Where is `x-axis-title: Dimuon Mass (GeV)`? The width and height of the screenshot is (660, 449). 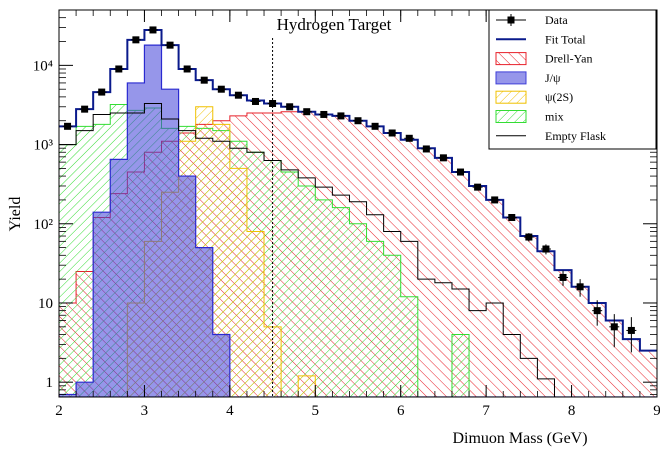
x-axis-title: Dimuon Mass (GeV) is located at coordinates (519, 438).